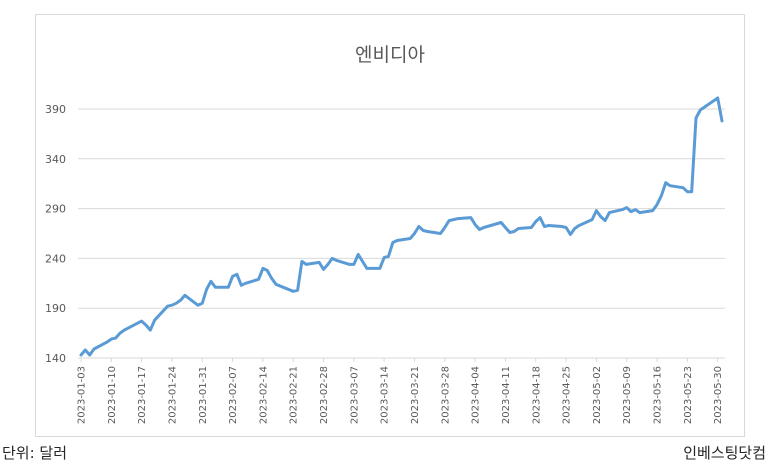 The image size is (780, 466). I want to click on x-tick-label: 2023-03-07, so click(354, 395).